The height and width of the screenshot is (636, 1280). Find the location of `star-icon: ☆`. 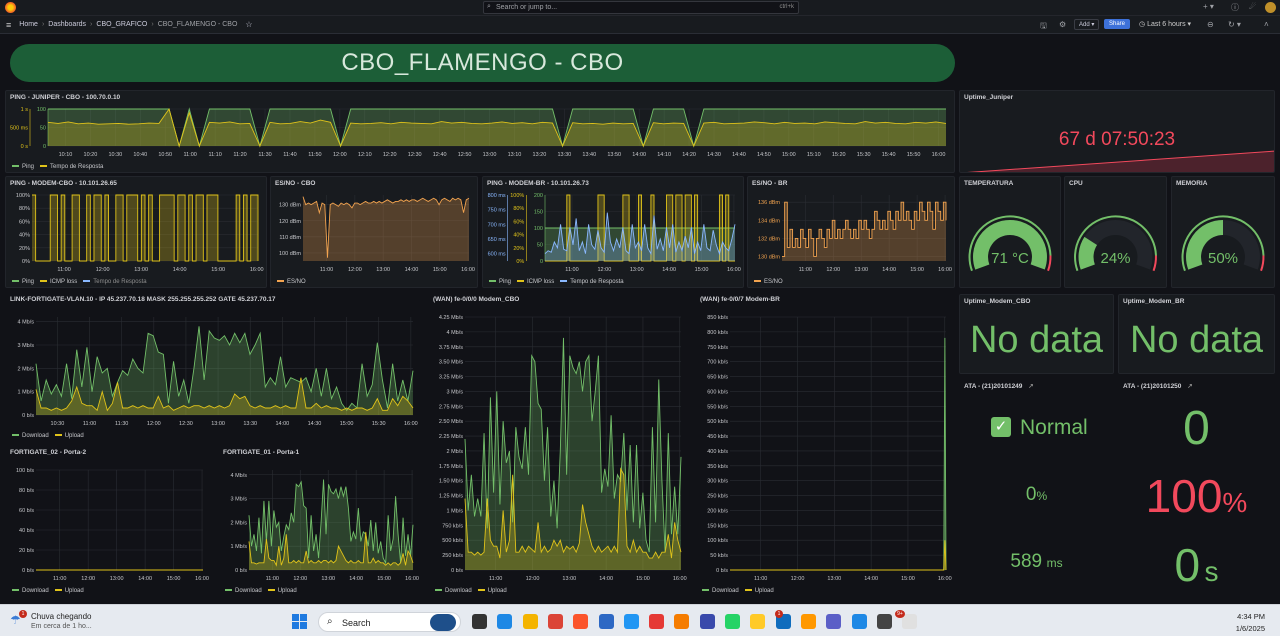

star-icon: ☆ is located at coordinates (249, 24).